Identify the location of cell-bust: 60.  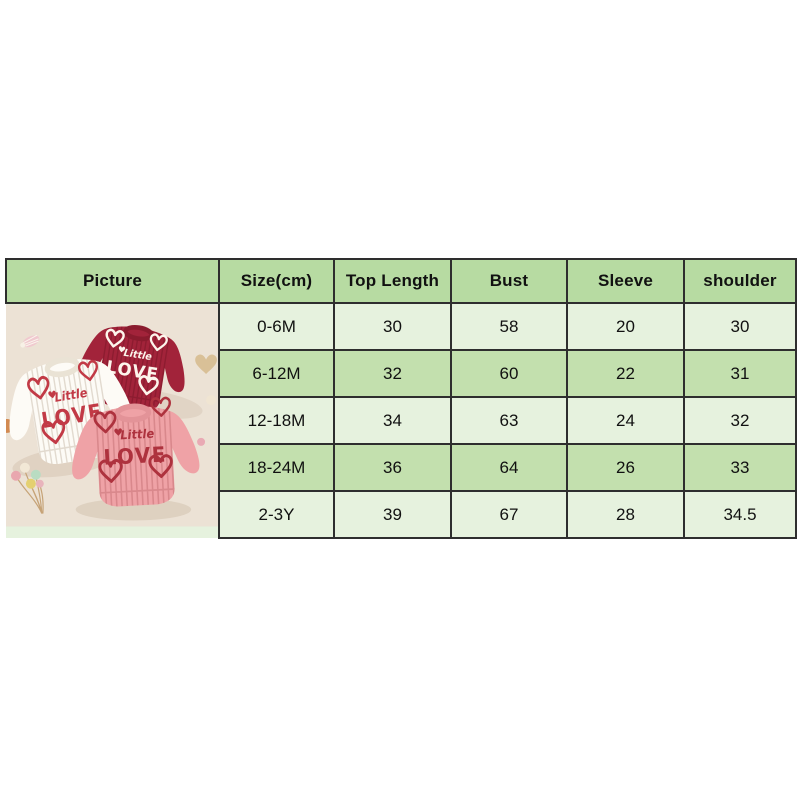
(509, 373).